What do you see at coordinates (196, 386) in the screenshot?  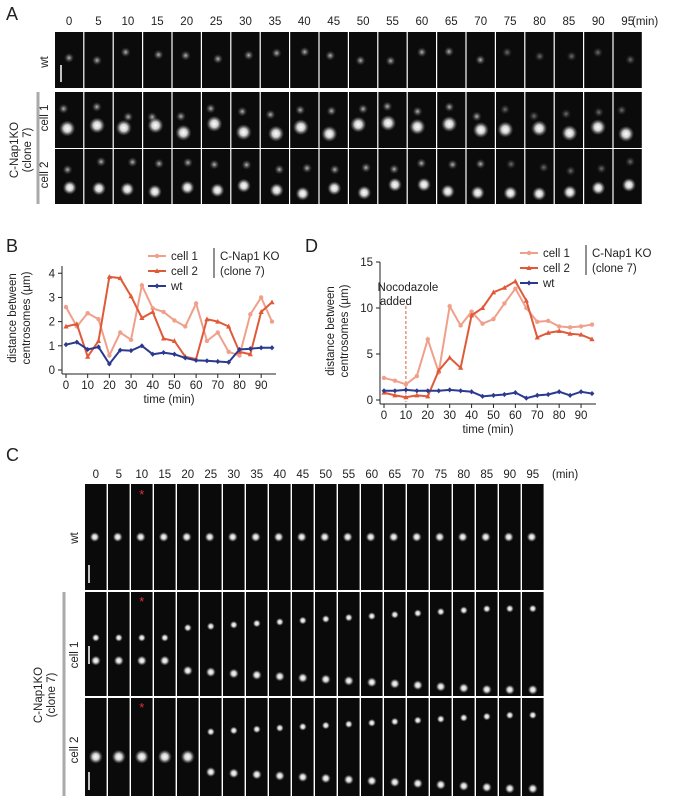 I see `x-tick-label: 60` at bounding box center [196, 386].